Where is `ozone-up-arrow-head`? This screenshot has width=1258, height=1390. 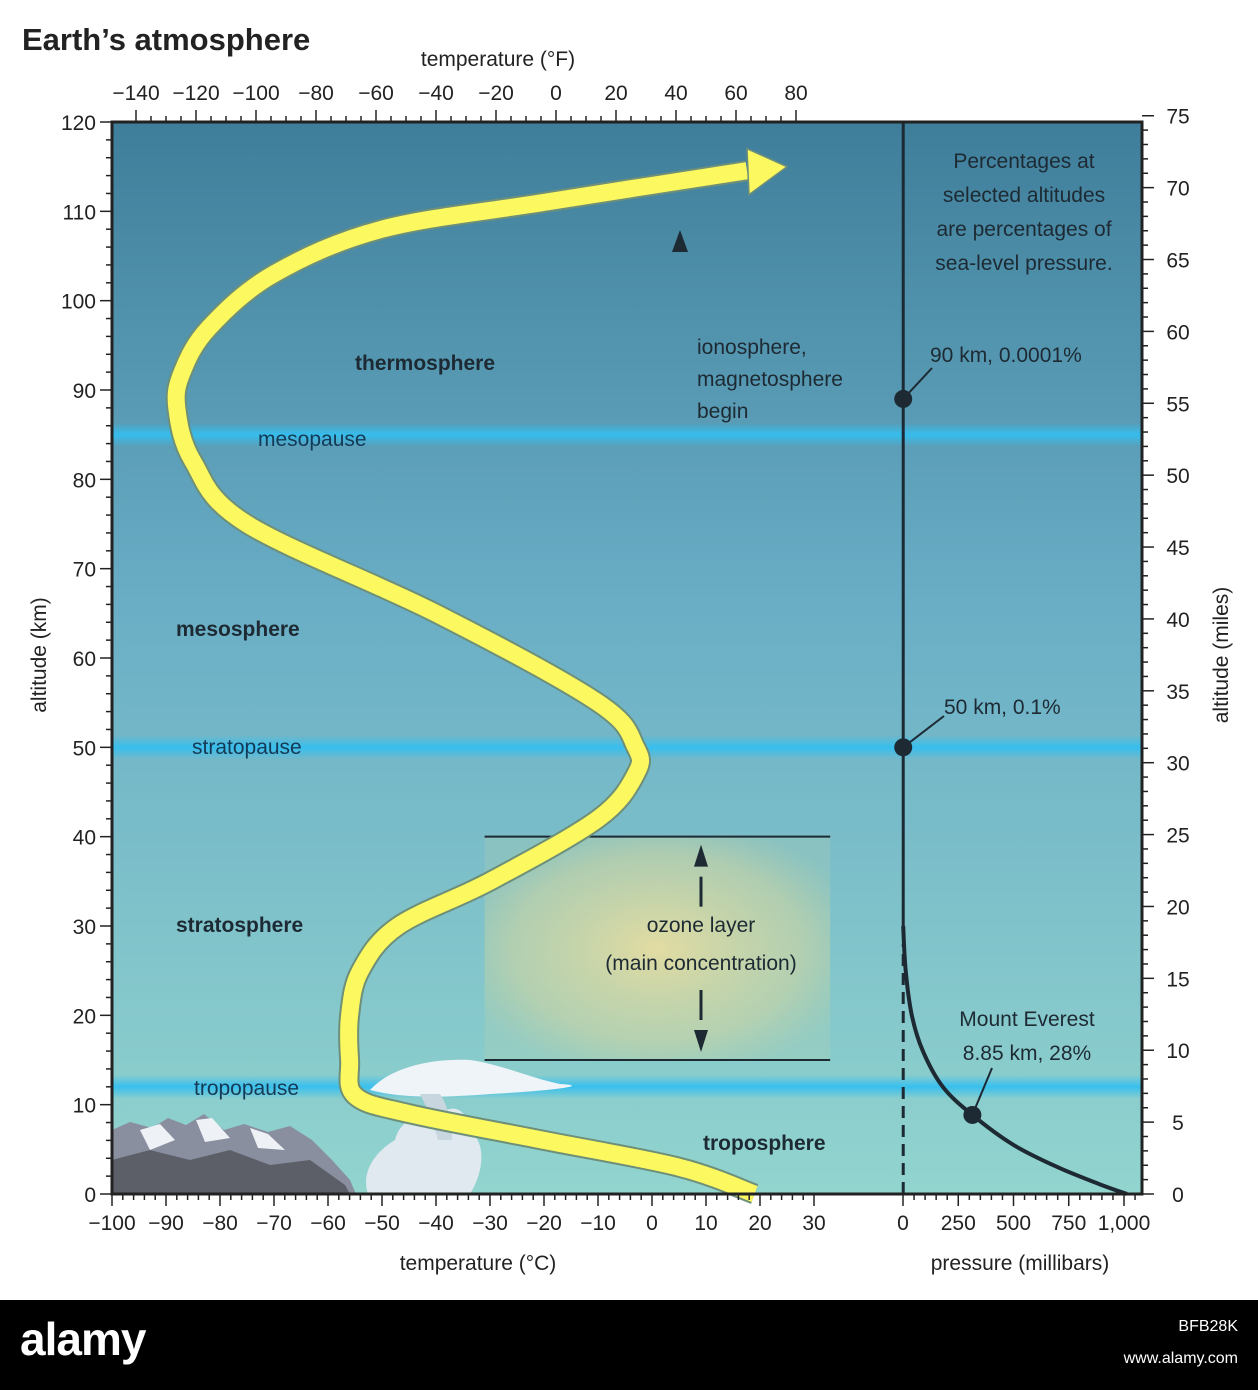 ozone-up-arrow-head is located at coordinates (701, 855).